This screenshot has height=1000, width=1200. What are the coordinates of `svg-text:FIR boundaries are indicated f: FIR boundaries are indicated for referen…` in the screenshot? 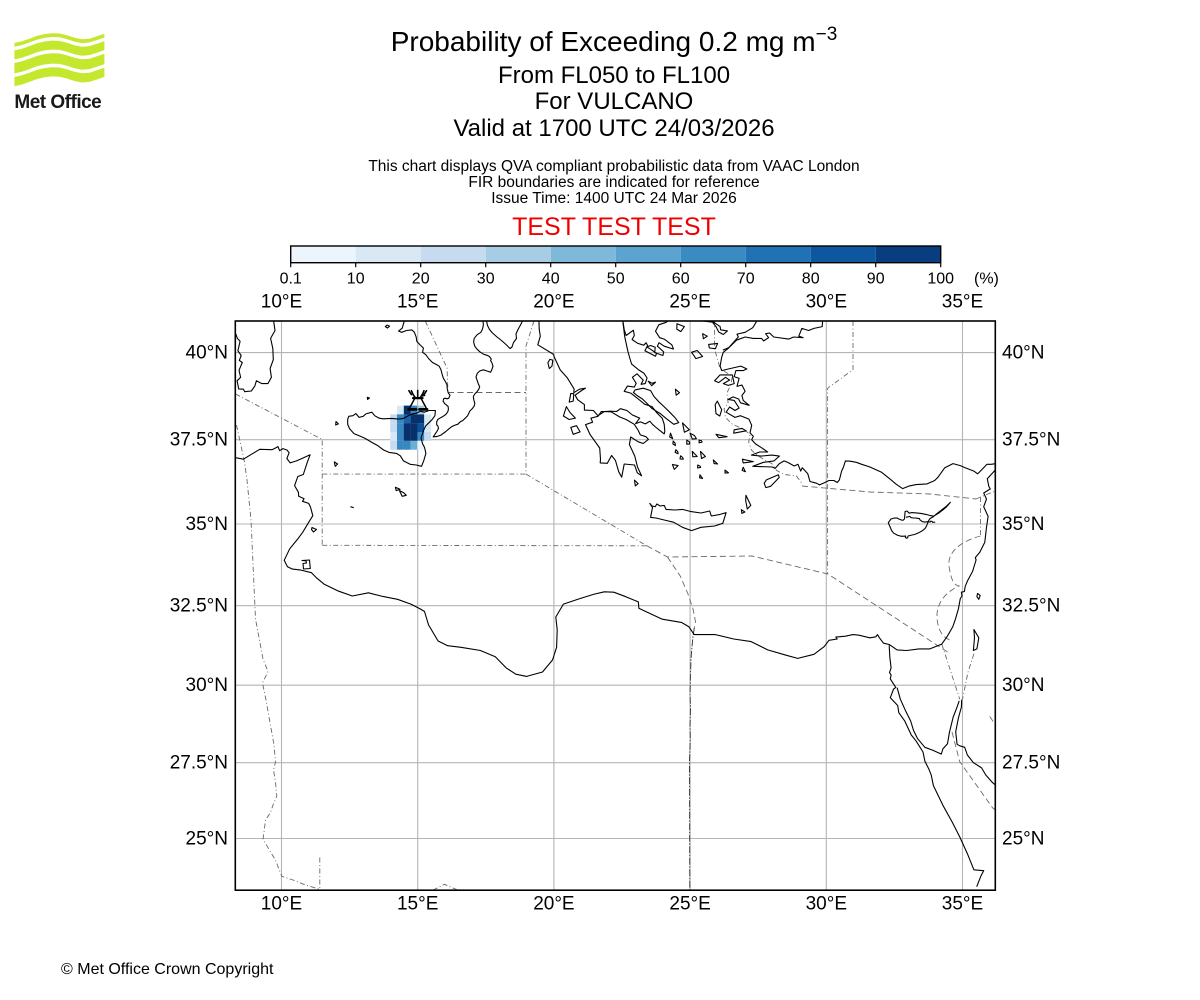 It's located at (613, 182).